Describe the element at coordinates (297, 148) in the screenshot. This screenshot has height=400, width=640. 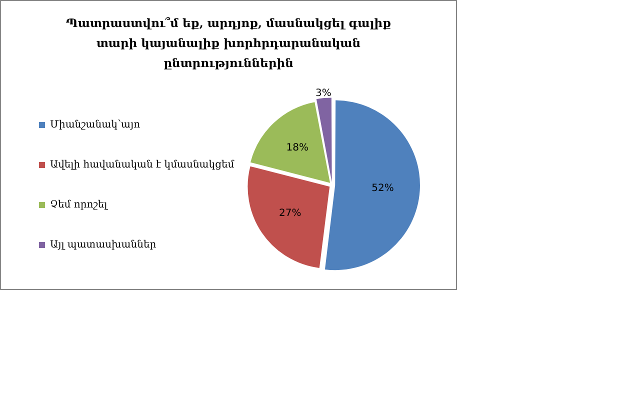
I see `data-label: 18%` at that location.